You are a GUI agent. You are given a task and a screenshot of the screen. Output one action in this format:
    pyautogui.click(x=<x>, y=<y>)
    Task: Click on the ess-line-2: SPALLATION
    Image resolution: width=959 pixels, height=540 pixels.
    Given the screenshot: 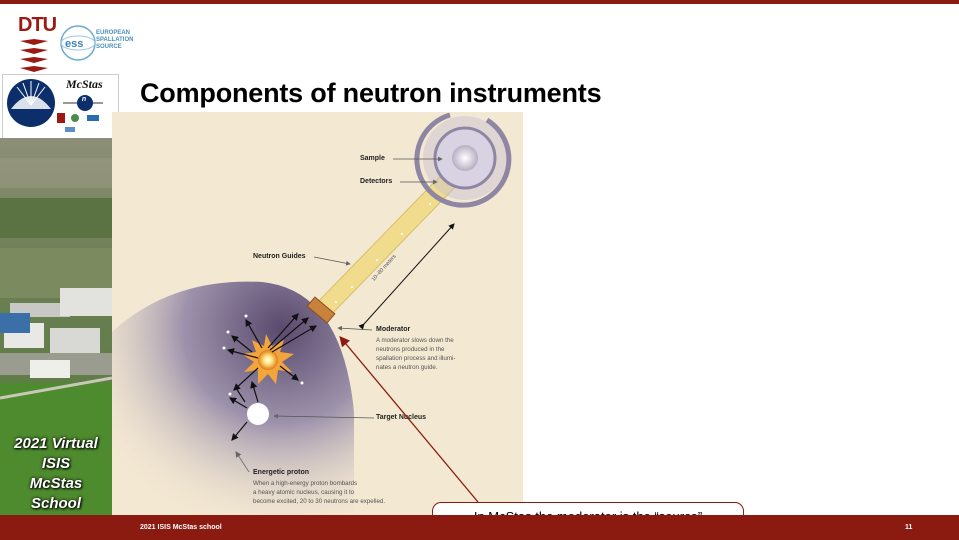 What is the action you would take?
    pyautogui.click(x=115, y=40)
    